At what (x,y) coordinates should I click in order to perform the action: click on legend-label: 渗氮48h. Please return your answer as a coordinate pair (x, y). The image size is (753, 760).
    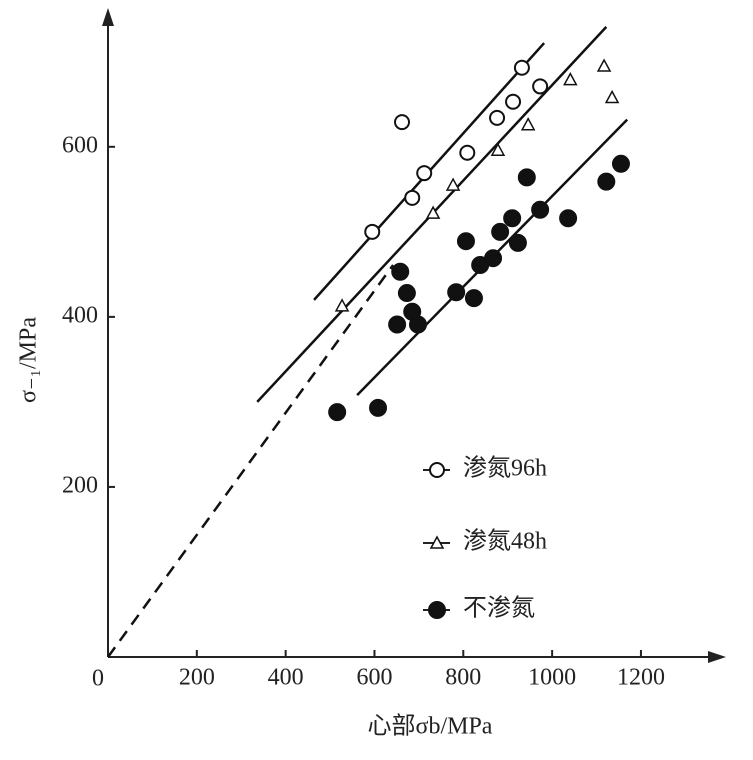
    Looking at the image, I should click on (505, 541).